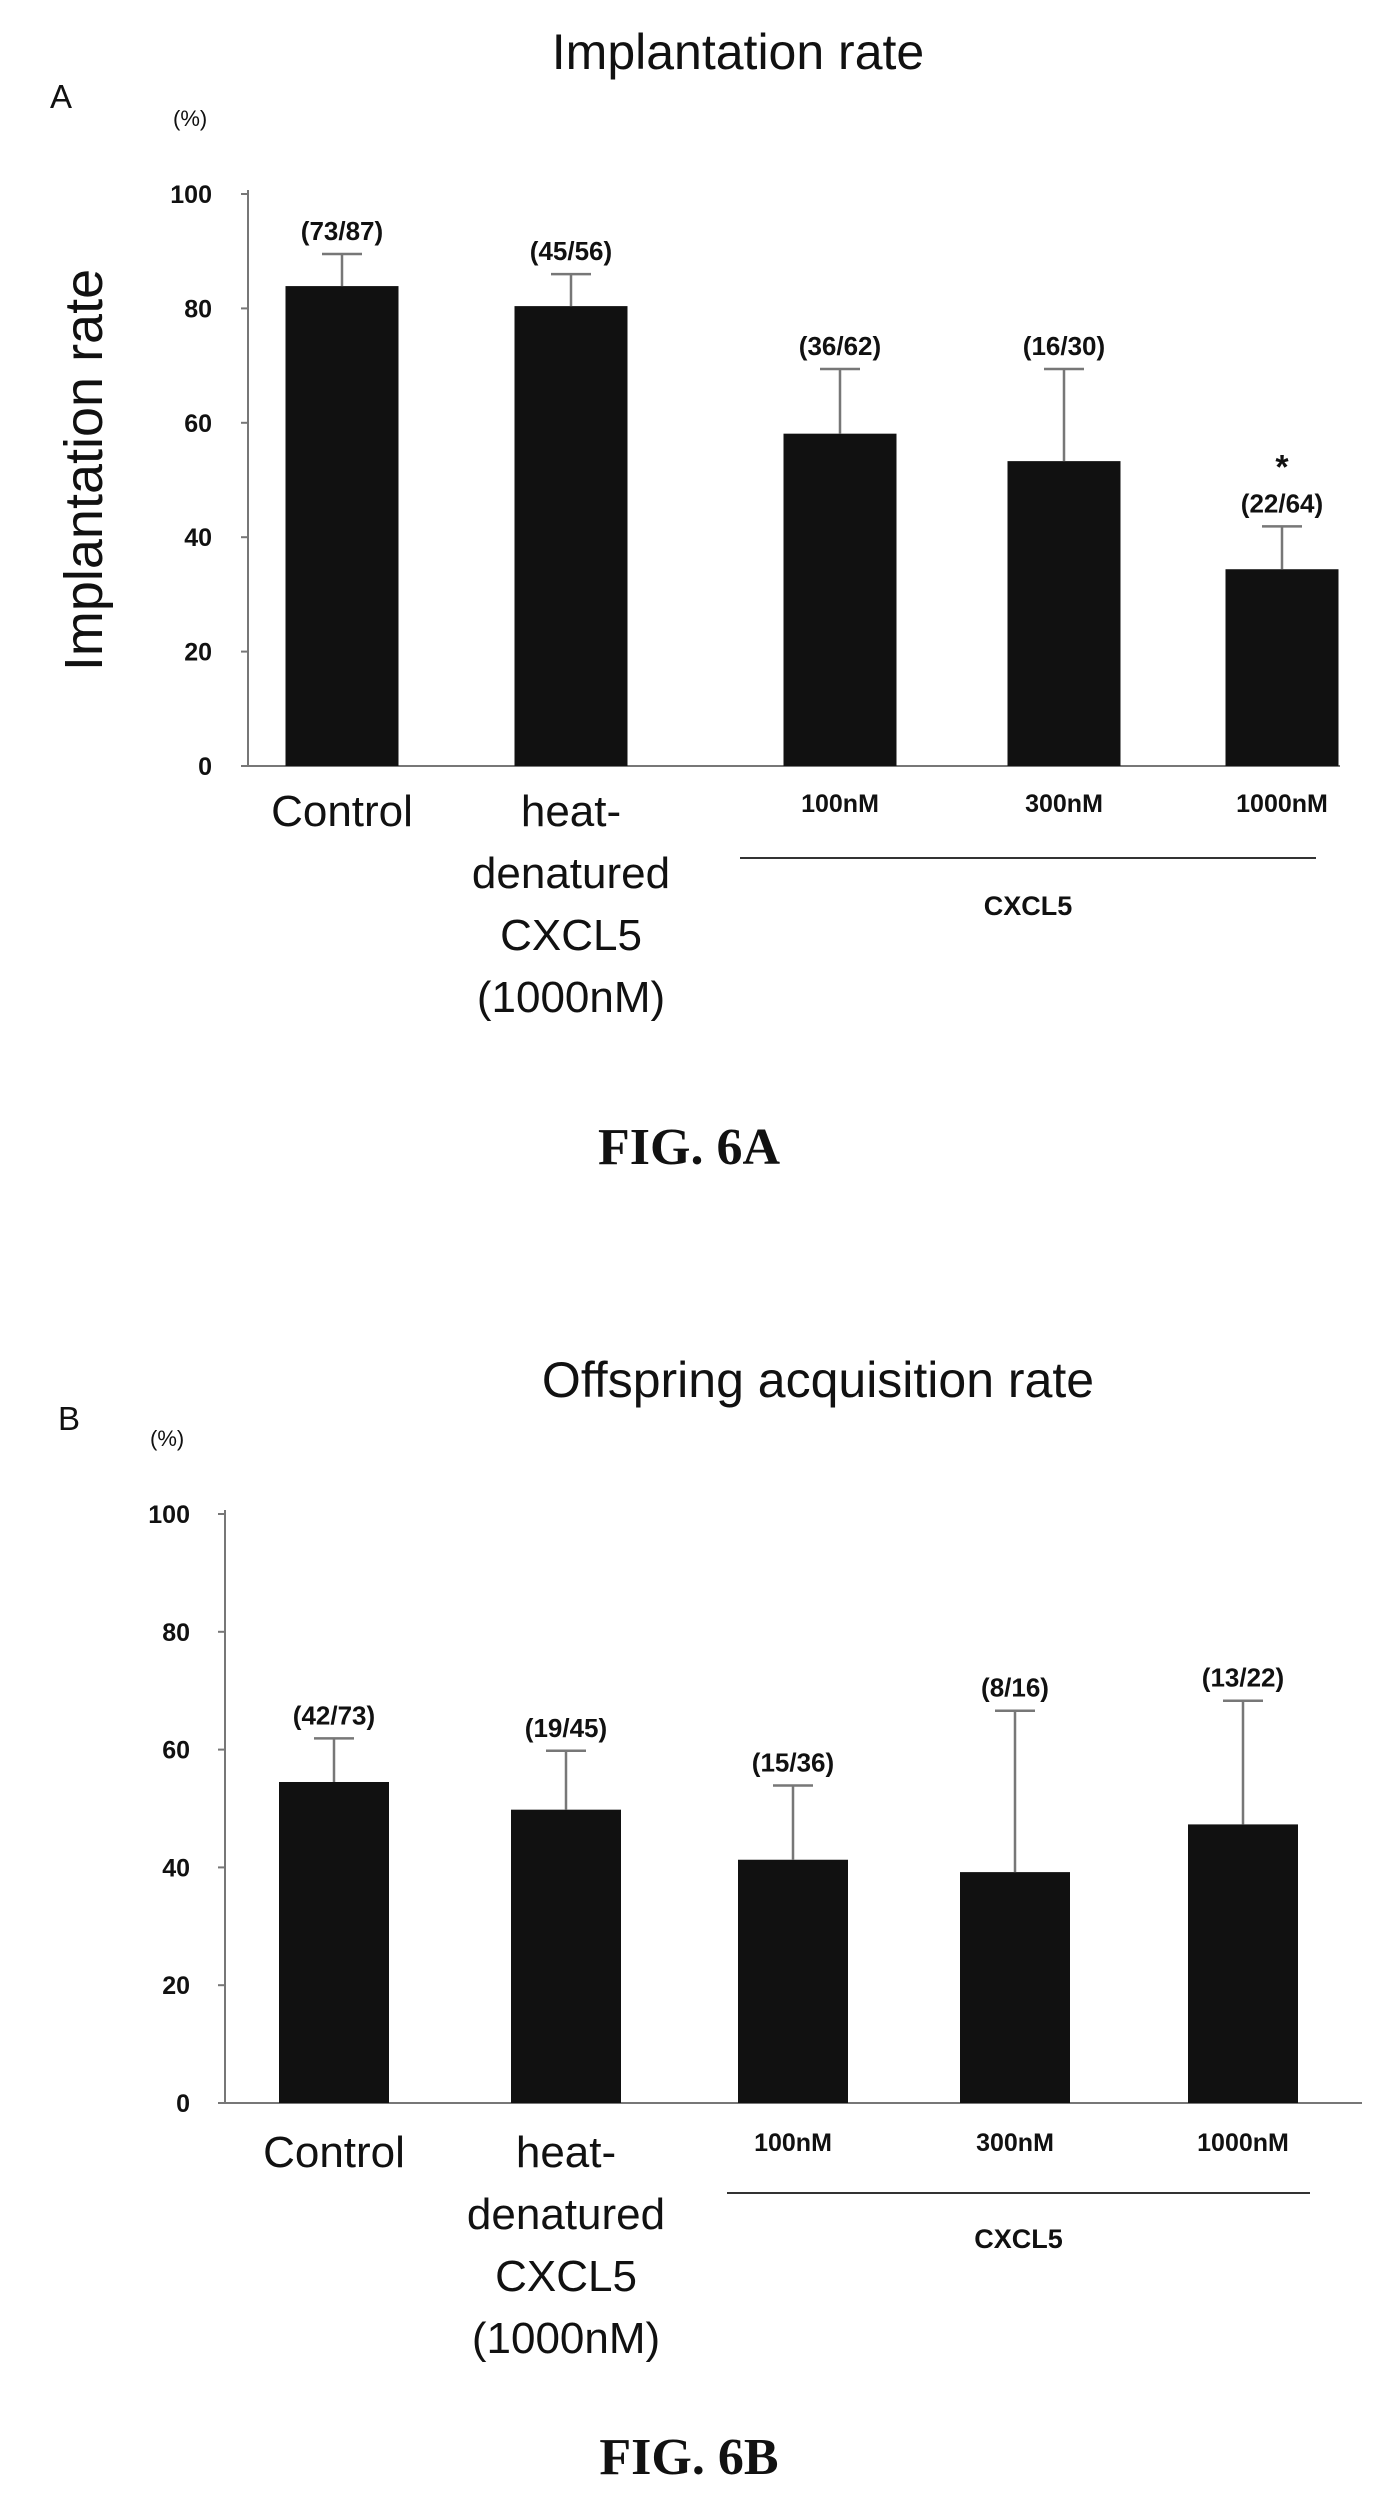 The image size is (1378, 2495). Describe the element at coordinates (571, 935) in the screenshot. I see `chart-a-category-label: CXCL5` at that location.